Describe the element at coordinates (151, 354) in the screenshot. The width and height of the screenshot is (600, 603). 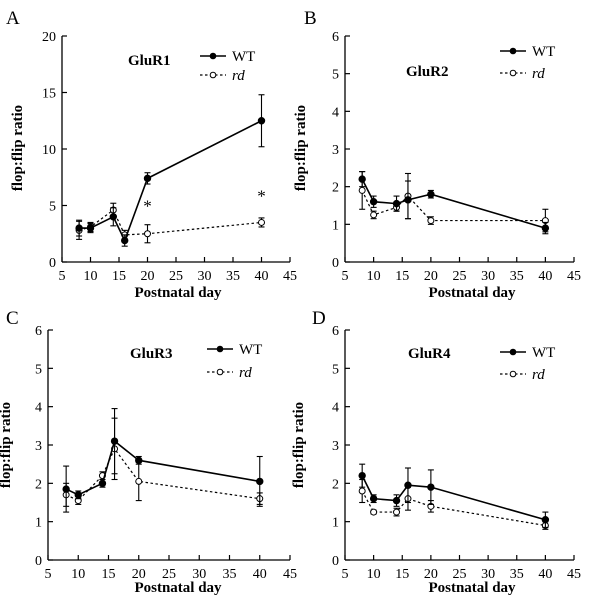
I see `chart-title: GluR3` at that location.